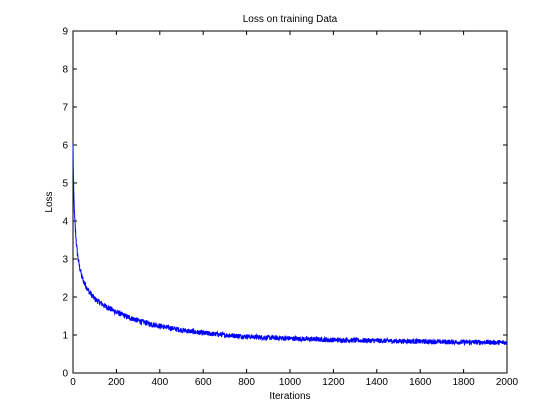  Describe the element at coordinates (65, 374) in the screenshot. I see `y-tick-label: 0` at that location.